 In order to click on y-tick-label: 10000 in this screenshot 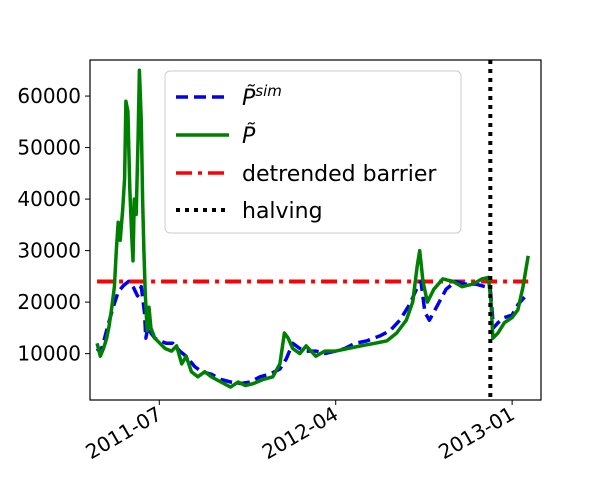, I will do `click(49, 354)`.